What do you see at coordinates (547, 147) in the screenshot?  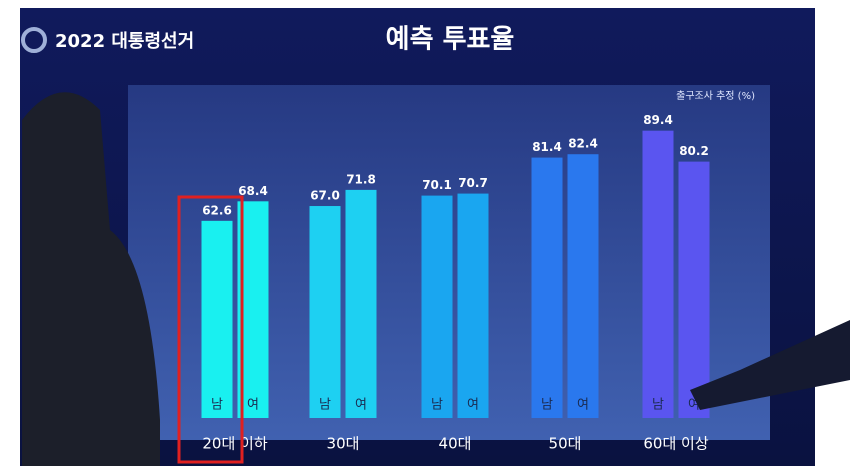 I see `value-label: 81.4` at bounding box center [547, 147].